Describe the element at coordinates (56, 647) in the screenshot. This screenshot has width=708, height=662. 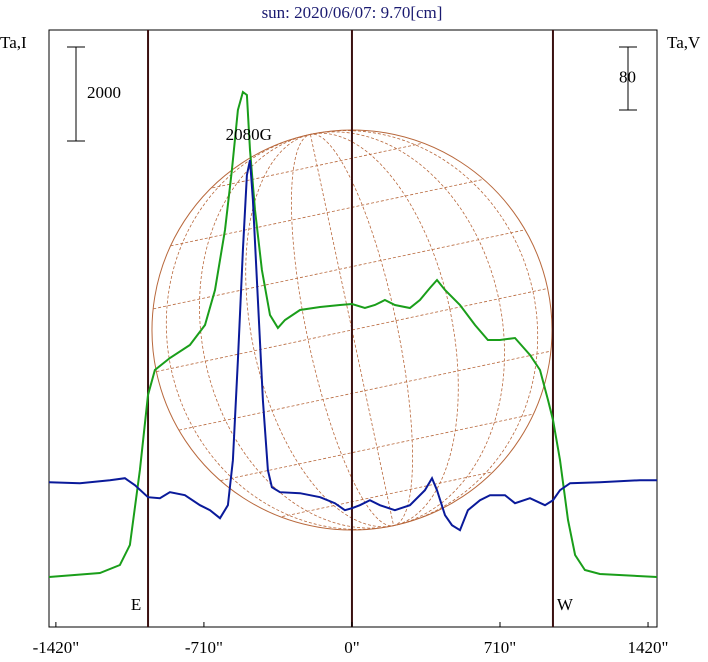
I see `x-tick-label: -1420"` at that location.